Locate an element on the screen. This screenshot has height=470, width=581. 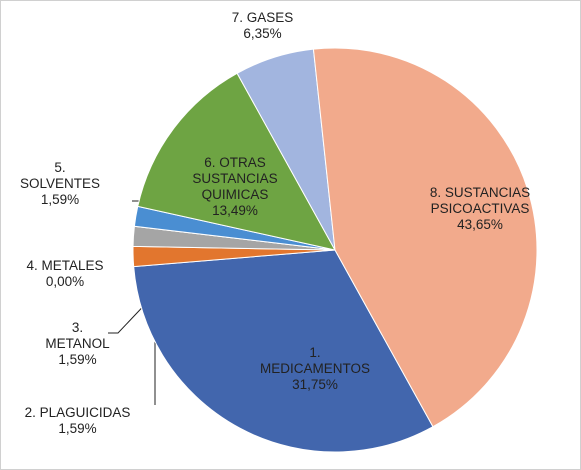
category-label: 2. PLAGUICIDAS is located at coordinates (77, 412).